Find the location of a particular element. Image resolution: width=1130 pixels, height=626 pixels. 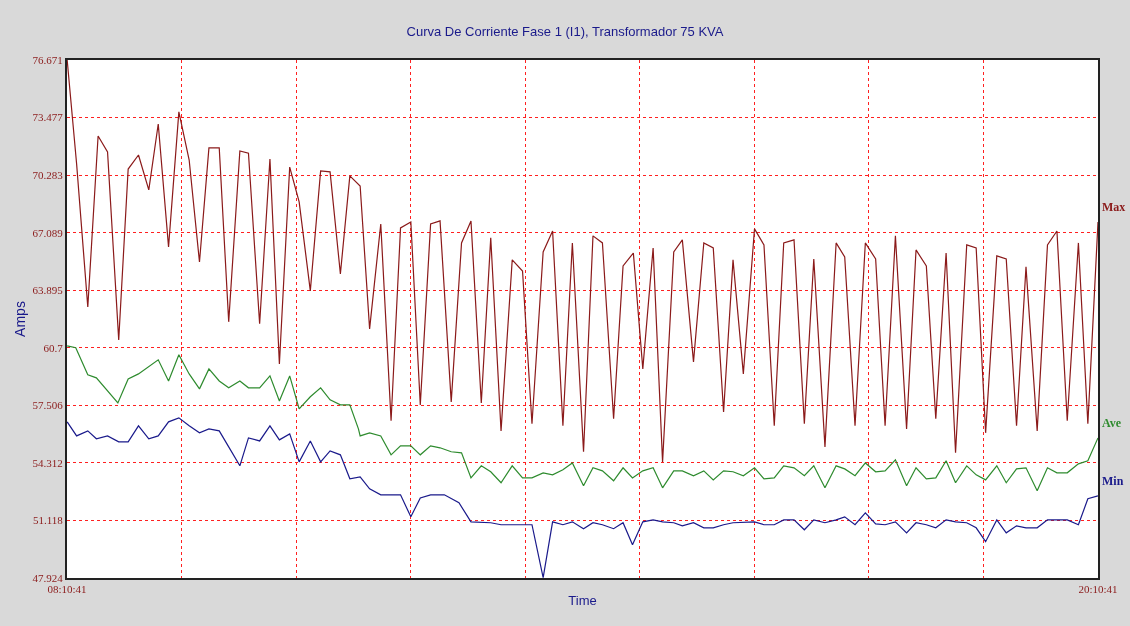

x-axis-title: Time is located at coordinates (582, 601).